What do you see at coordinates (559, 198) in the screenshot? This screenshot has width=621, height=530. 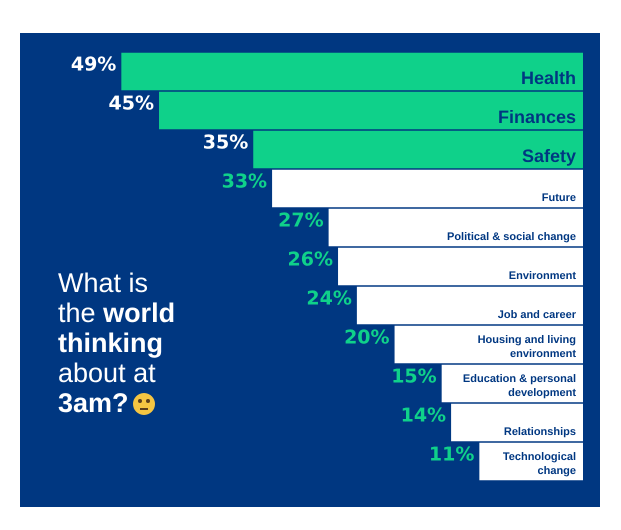 I see `y-tick-label: Future` at bounding box center [559, 198].